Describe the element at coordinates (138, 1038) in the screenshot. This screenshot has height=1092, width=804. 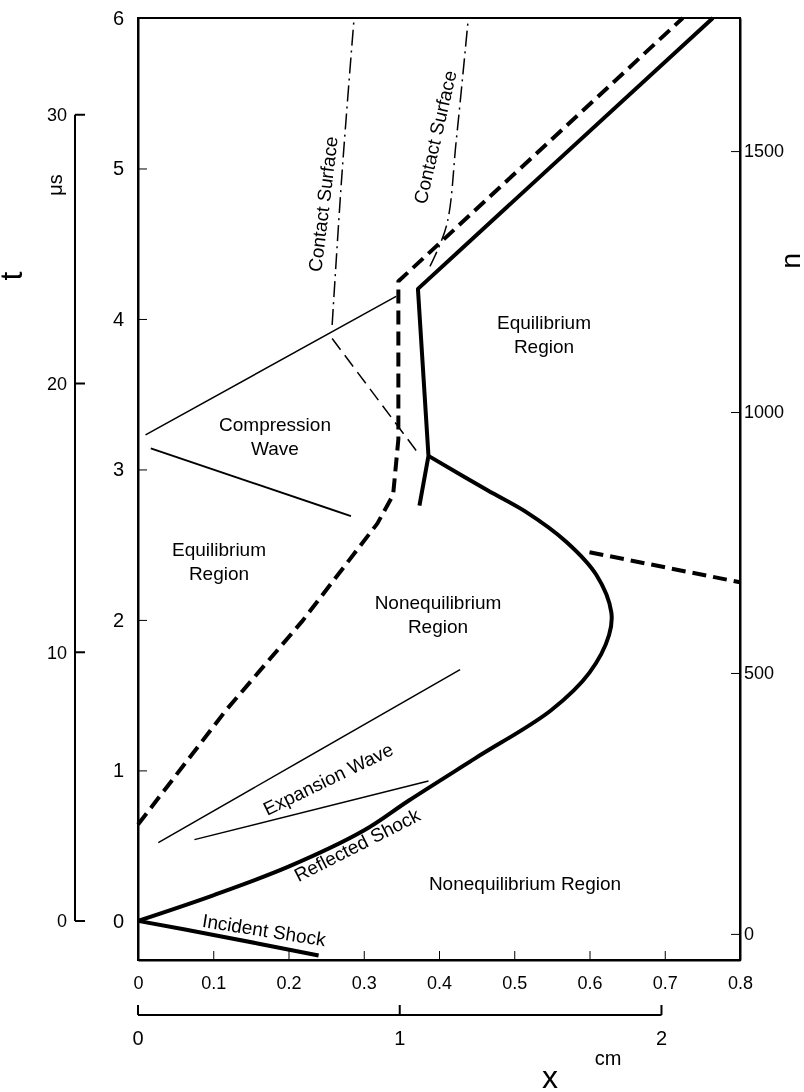
I see `x2-tick-label: 0` at that location.